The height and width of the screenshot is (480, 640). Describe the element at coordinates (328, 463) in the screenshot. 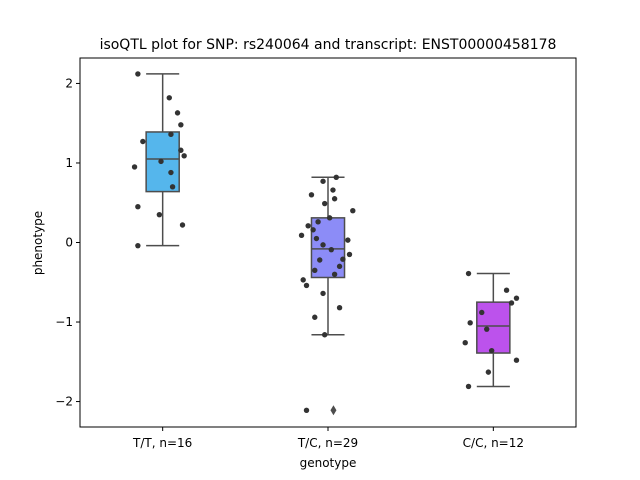

I see `x-axis-label: genotype` at that location.